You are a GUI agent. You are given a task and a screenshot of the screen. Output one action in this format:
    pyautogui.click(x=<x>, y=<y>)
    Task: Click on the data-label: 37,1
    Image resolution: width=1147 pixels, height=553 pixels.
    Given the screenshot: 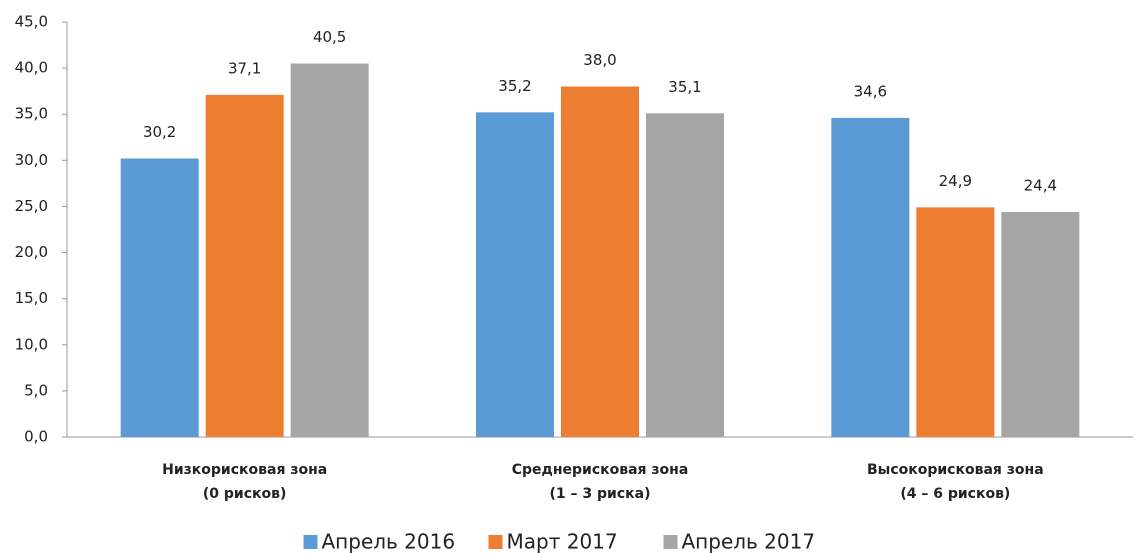 What is the action you would take?
    pyautogui.click(x=244, y=68)
    